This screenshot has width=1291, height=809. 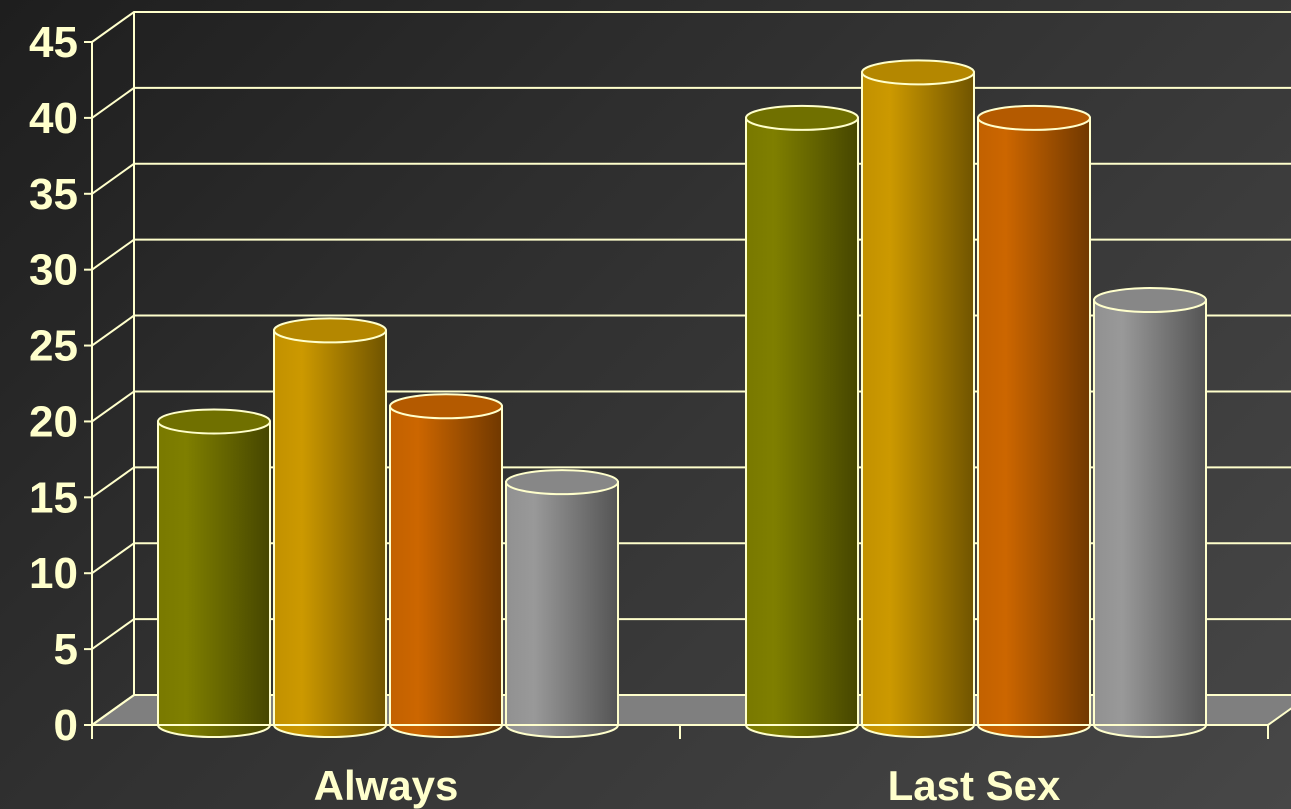 What do you see at coordinates (66, 725) in the screenshot?
I see `y-tick-label: 0` at bounding box center [66, 725].